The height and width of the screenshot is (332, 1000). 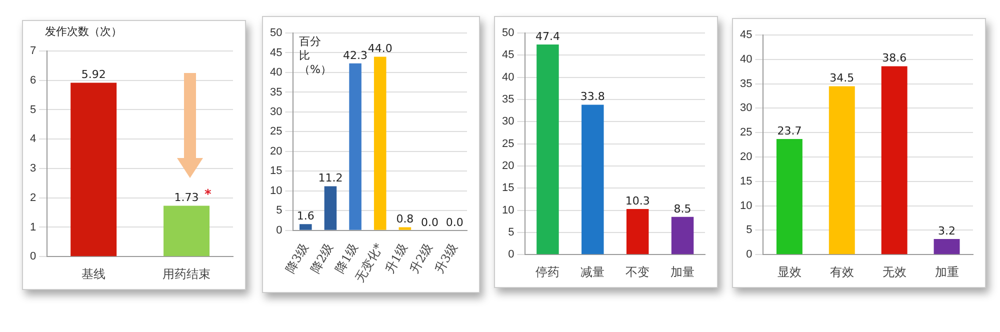 I want to click on y-tick-label: 2, so click(x=33, y=198).